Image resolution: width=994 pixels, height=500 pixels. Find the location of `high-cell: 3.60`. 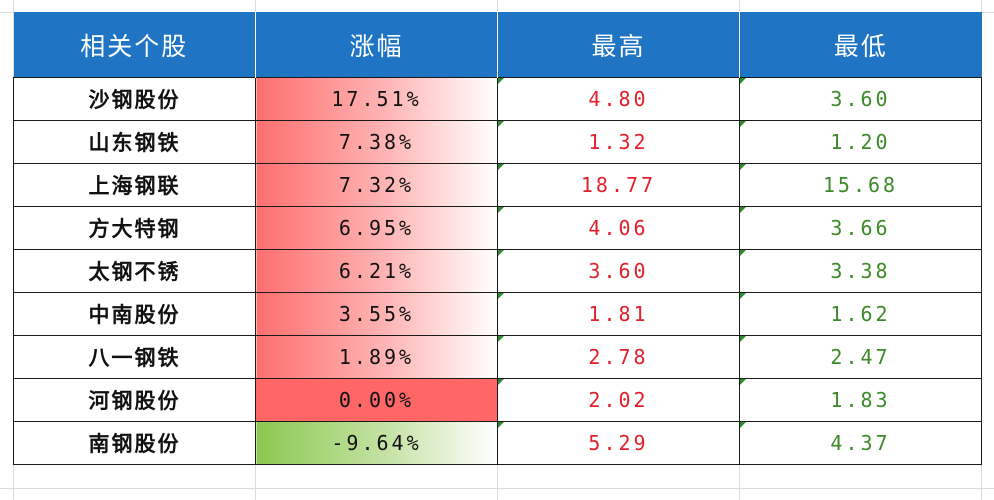

high-cell: 3.60 is located at coordinates (618, 271).